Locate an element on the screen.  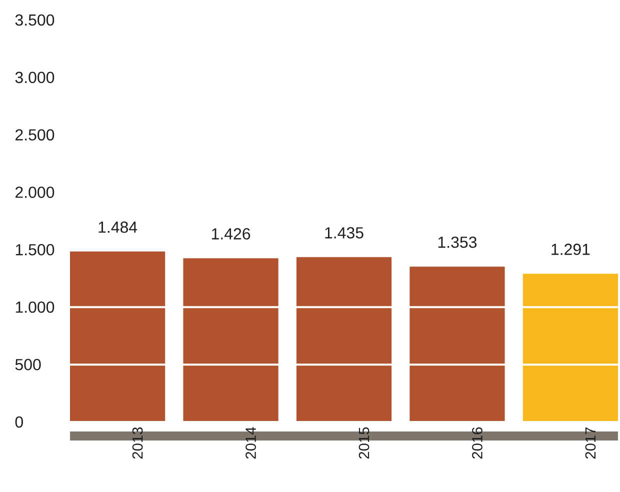
y-tick-label: 500 is located at coordinates (28, 364).